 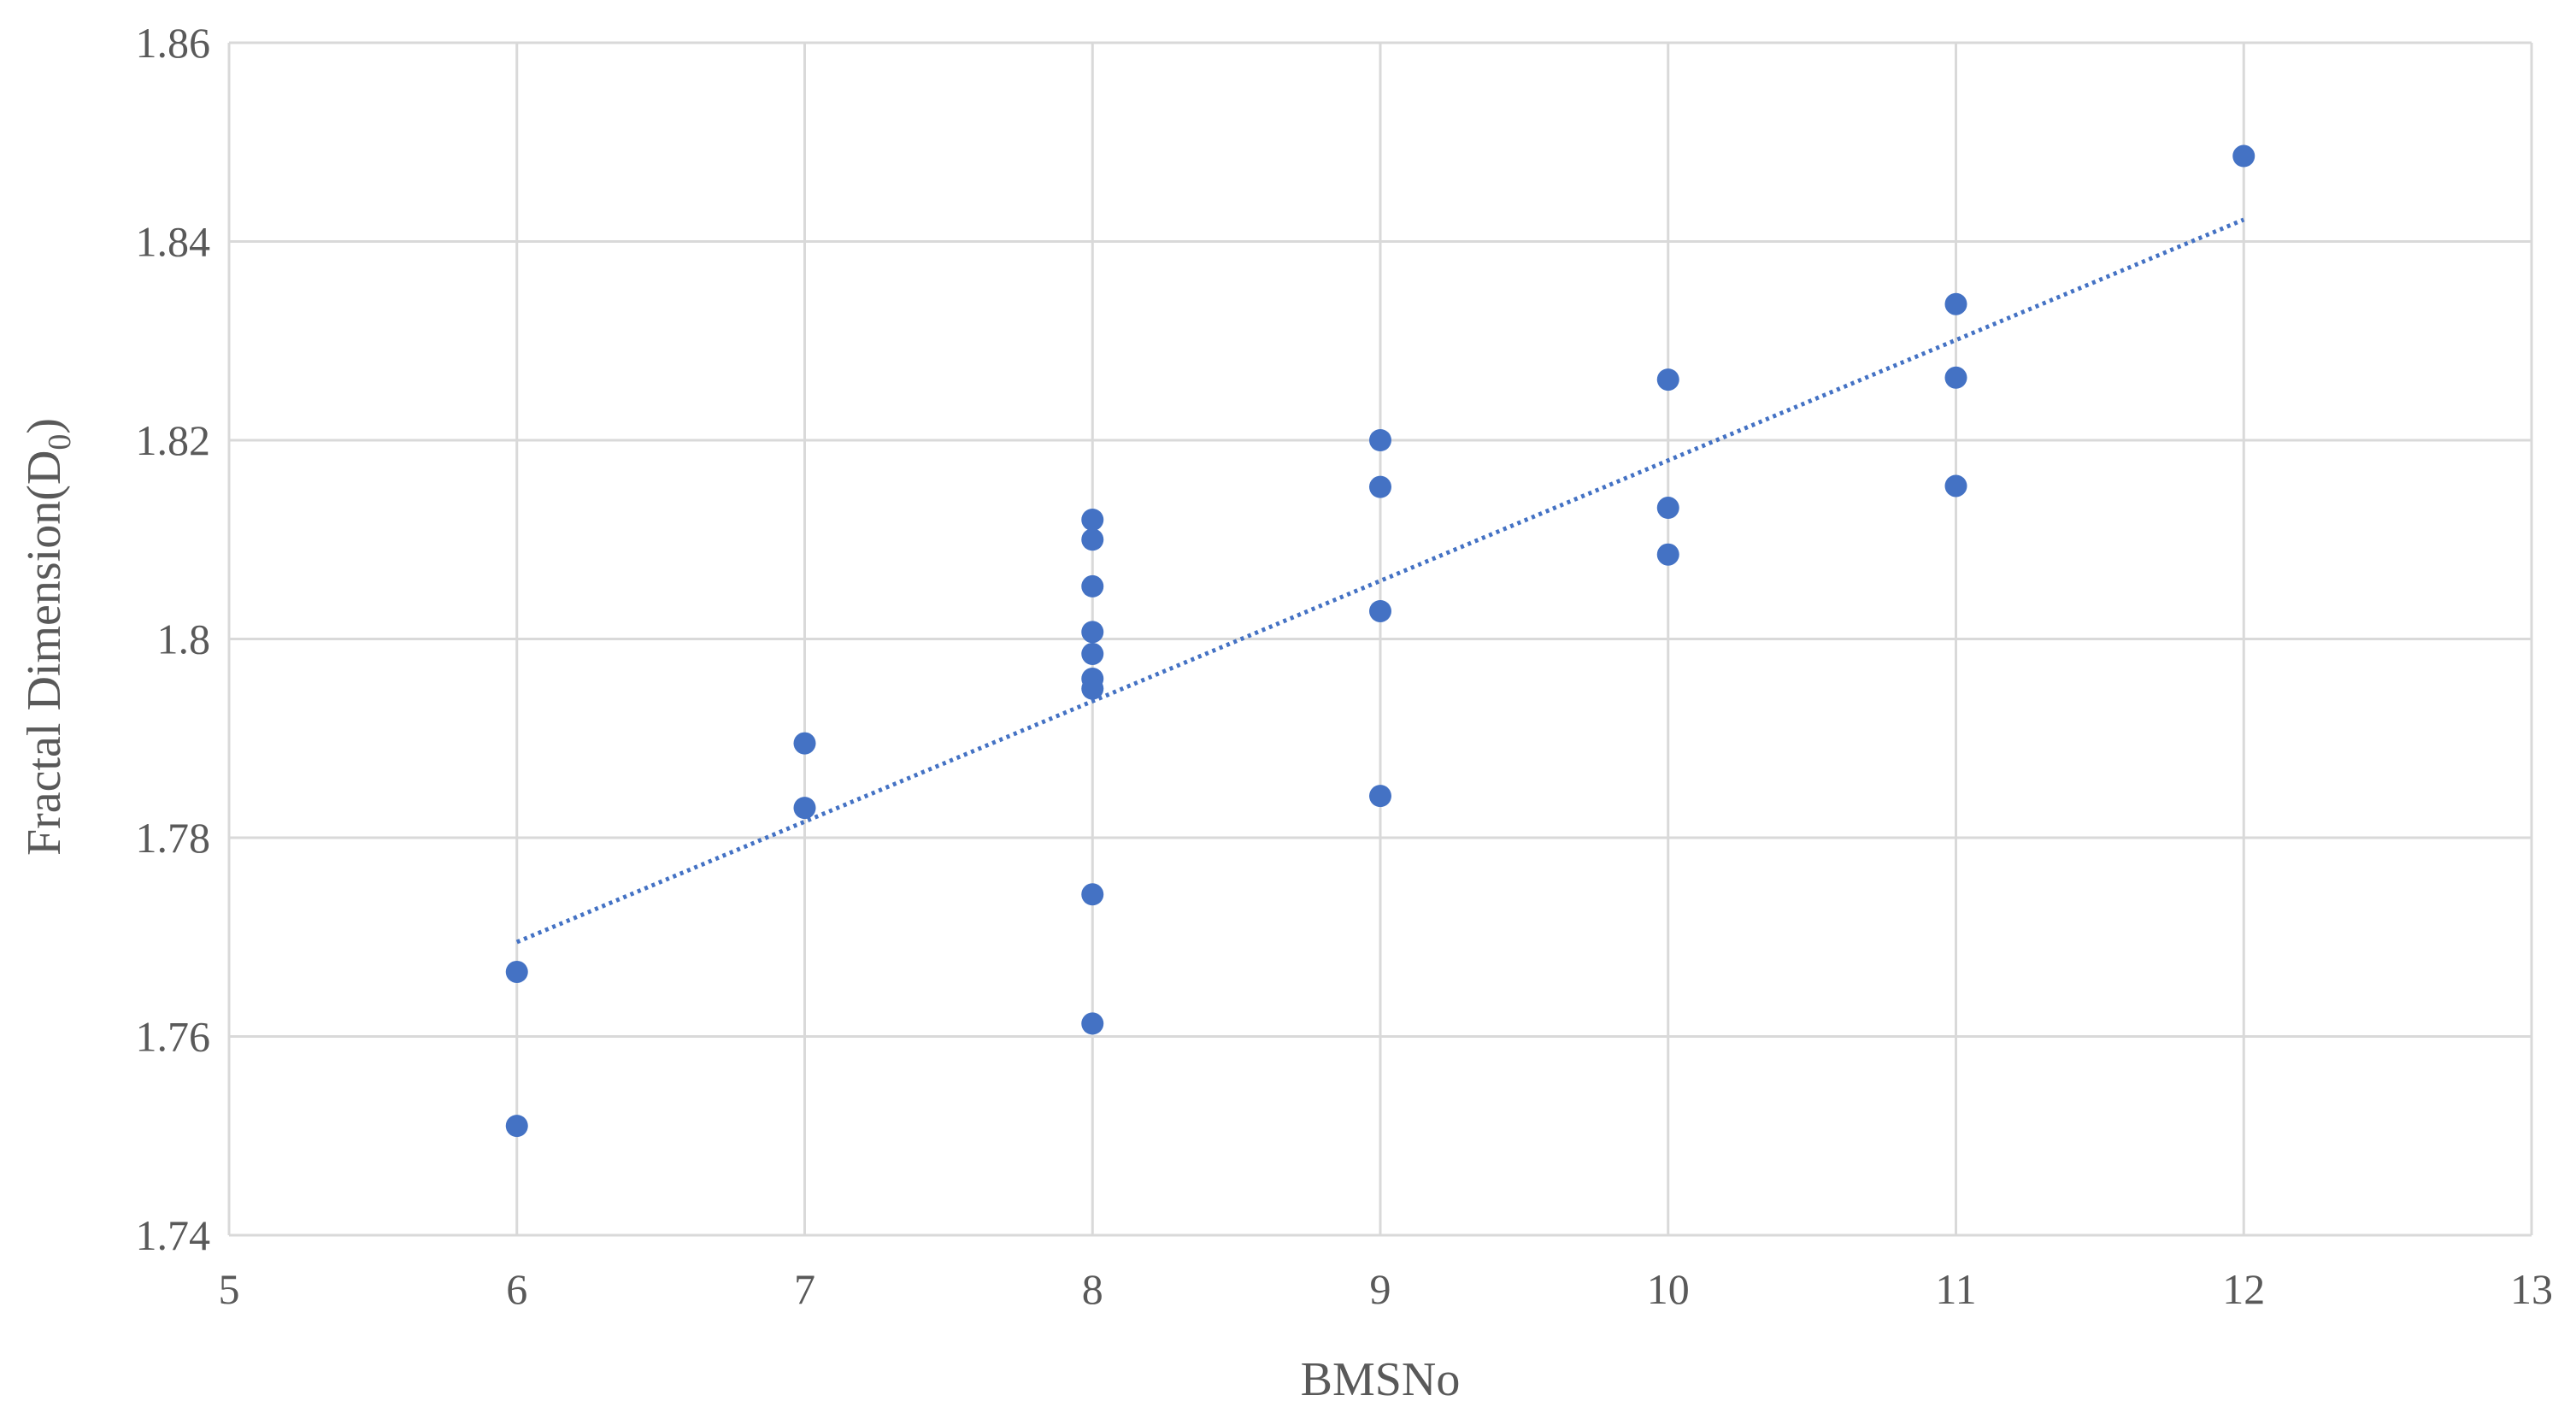 I want to click on y-tick-label: 1.82, so click(x=173, y=440).